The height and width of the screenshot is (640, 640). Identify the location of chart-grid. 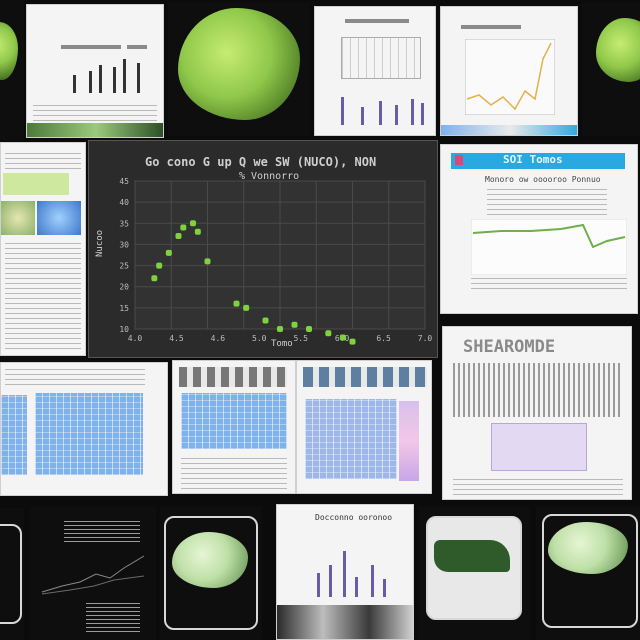
(381, 58).